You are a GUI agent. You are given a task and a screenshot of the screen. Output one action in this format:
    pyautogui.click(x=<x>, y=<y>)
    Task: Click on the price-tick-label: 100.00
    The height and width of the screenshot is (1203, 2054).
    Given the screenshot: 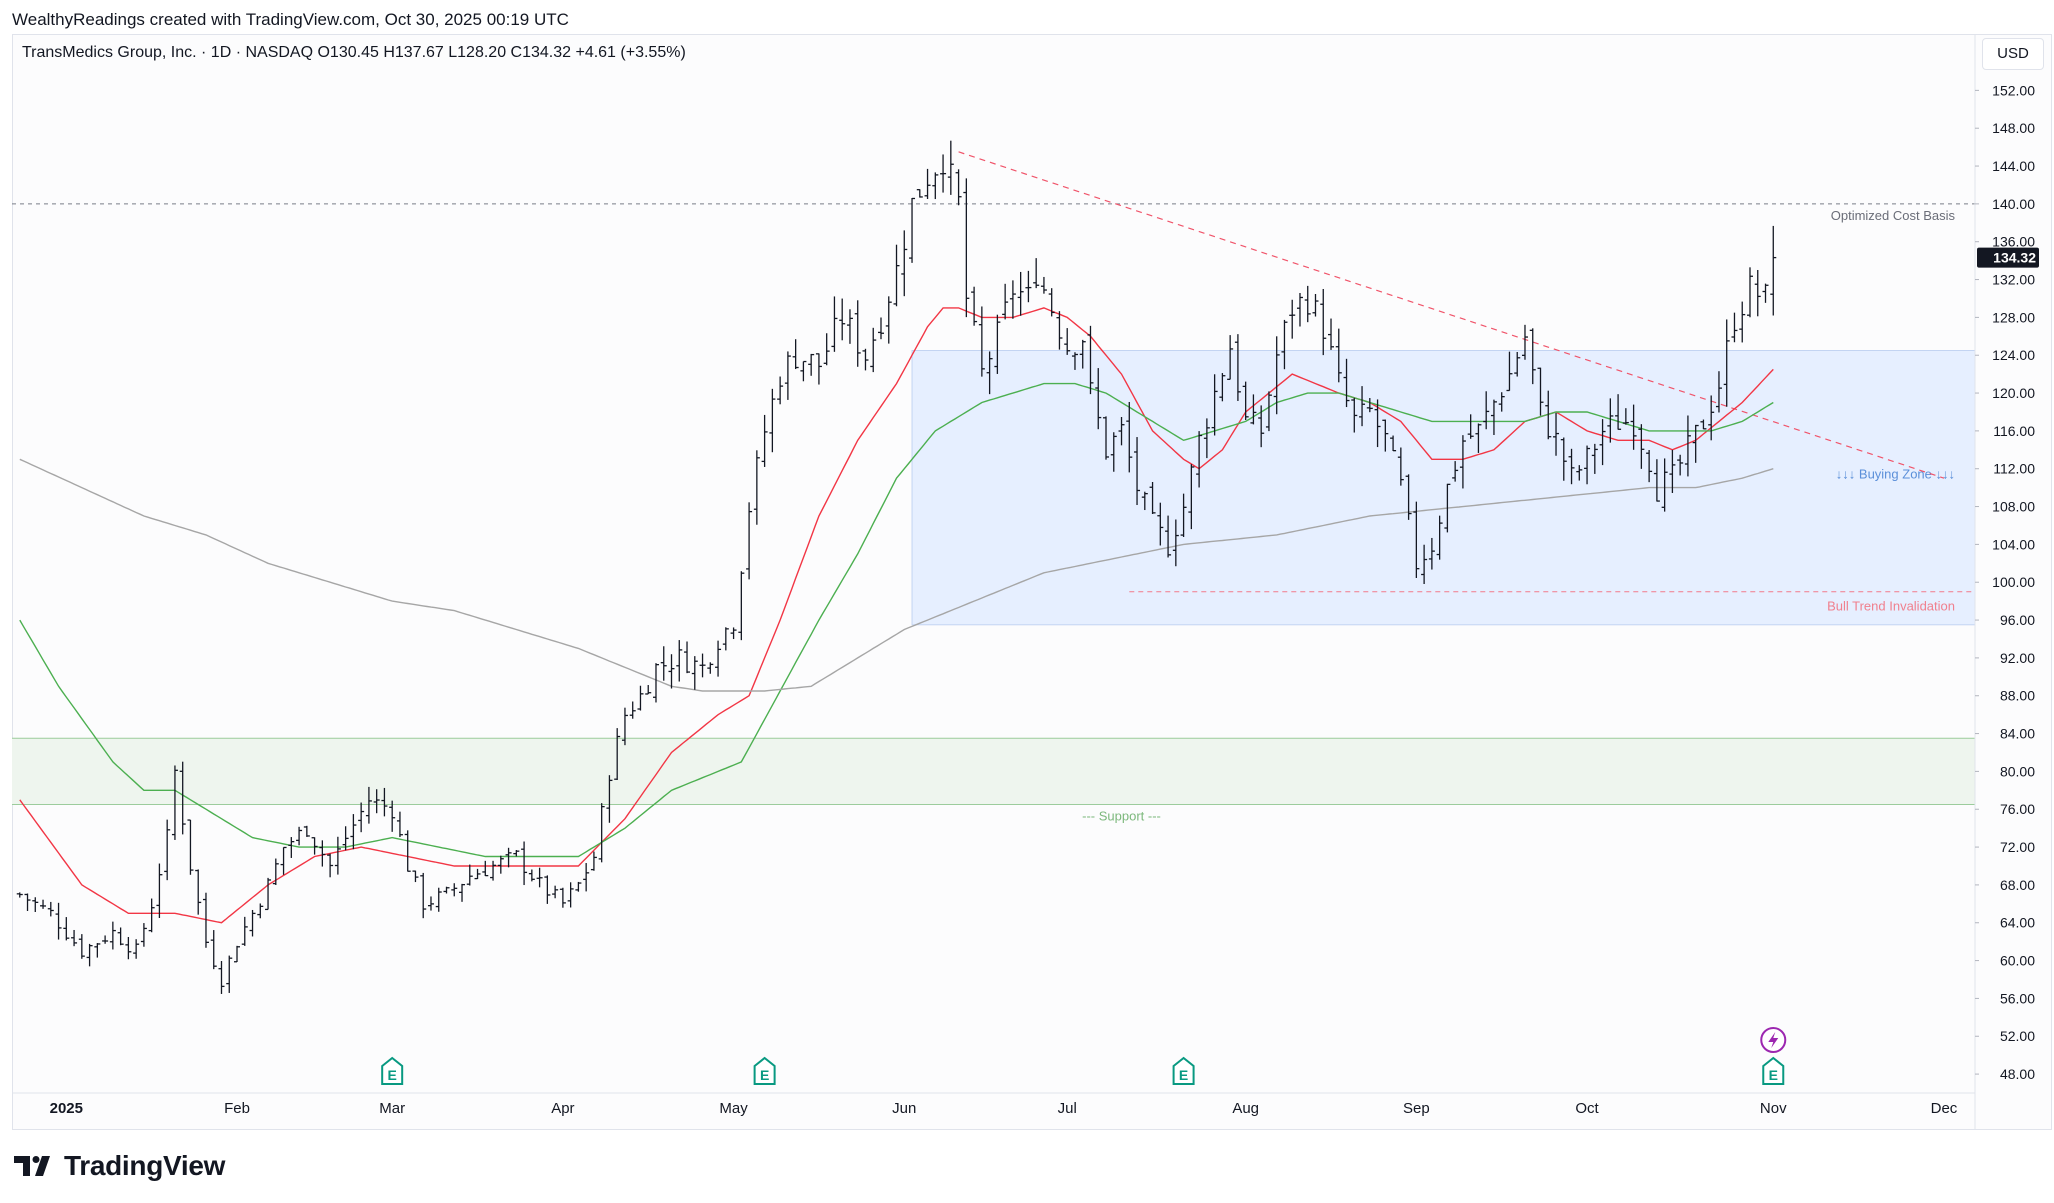 What is the action you would take?
    pyautogui.click(x=2013, y=582)
    